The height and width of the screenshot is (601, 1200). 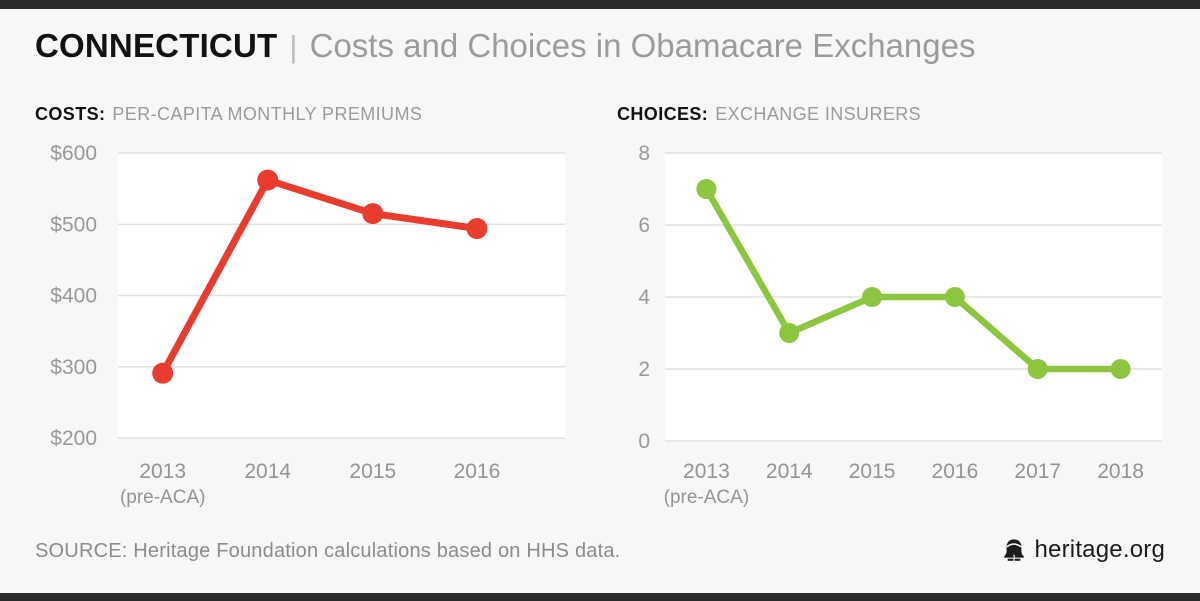 I want to click on choices-chart-label: CHOICES: EXCHANGE INSURERS, so click(x=769, y=114).